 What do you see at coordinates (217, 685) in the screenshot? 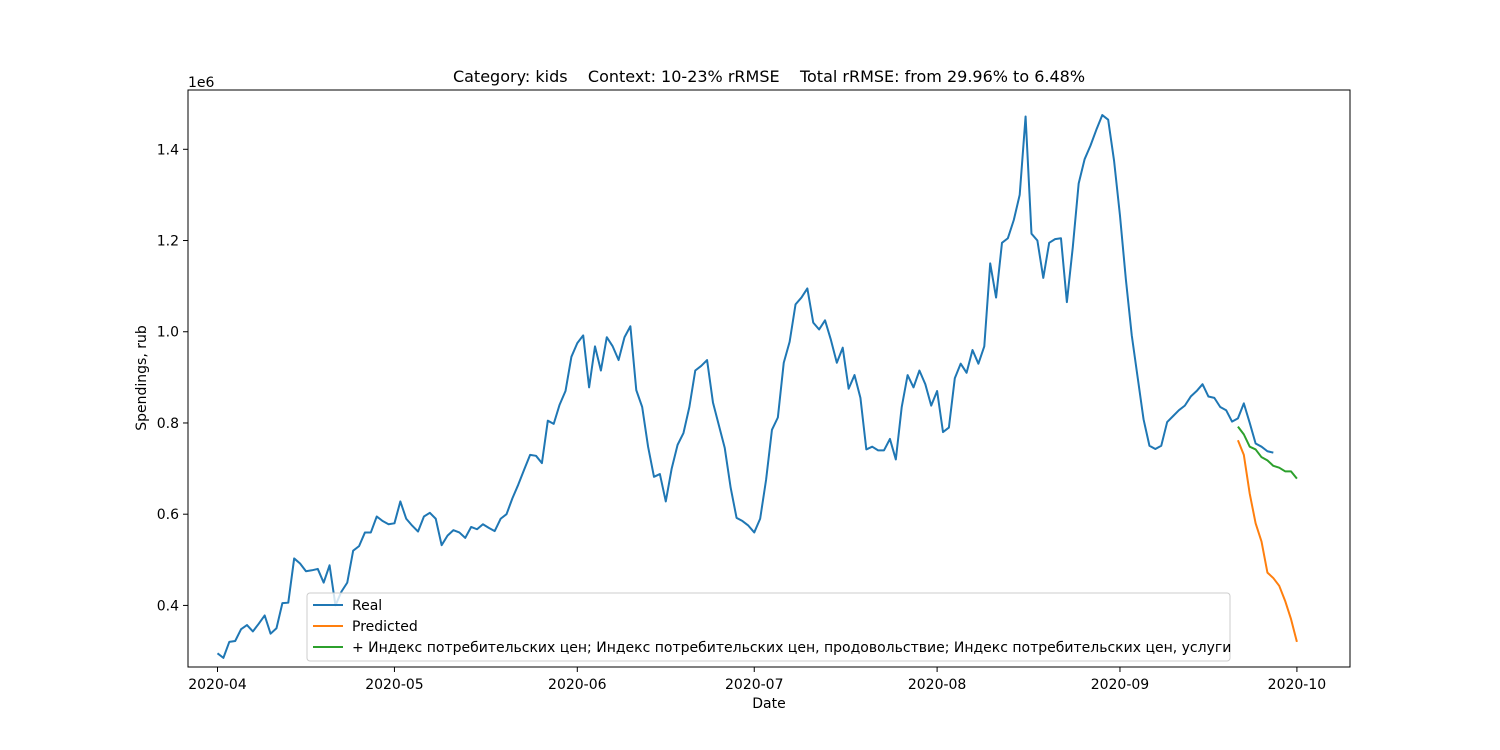
I see `x-tick-label: 2020-04` at bounding box center [217, 685].